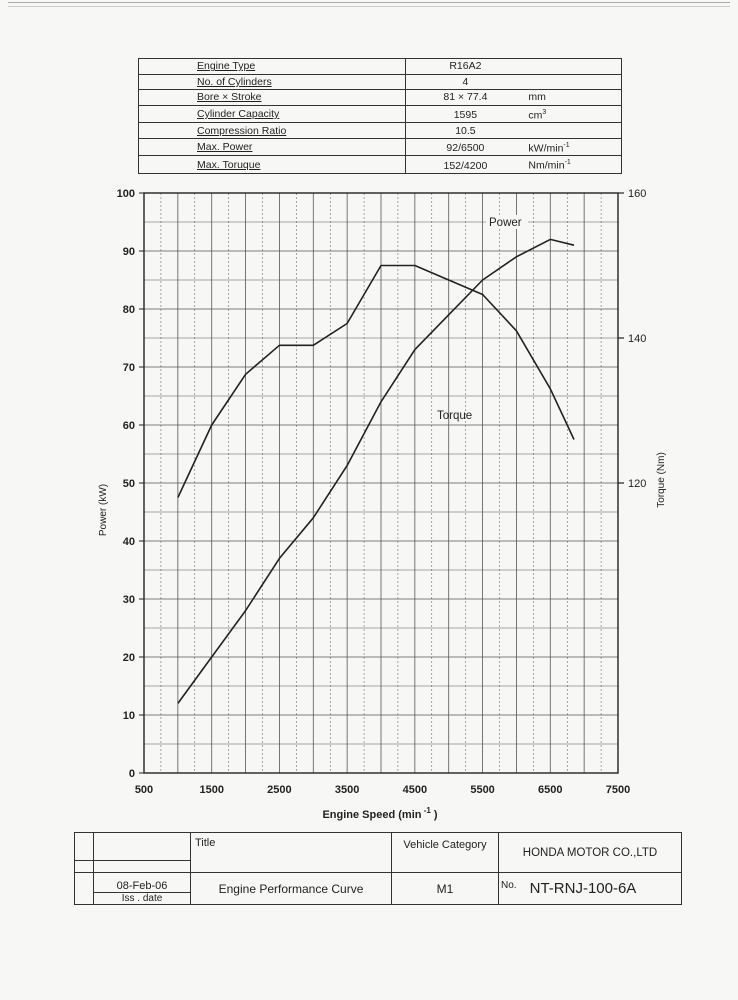 The height and width of the screenshot is (1000, 738). What do you see at coordinates (129, 310) in the screenshot?
I see `y-tick-label-left: 80` at bounding box center [129, 310].